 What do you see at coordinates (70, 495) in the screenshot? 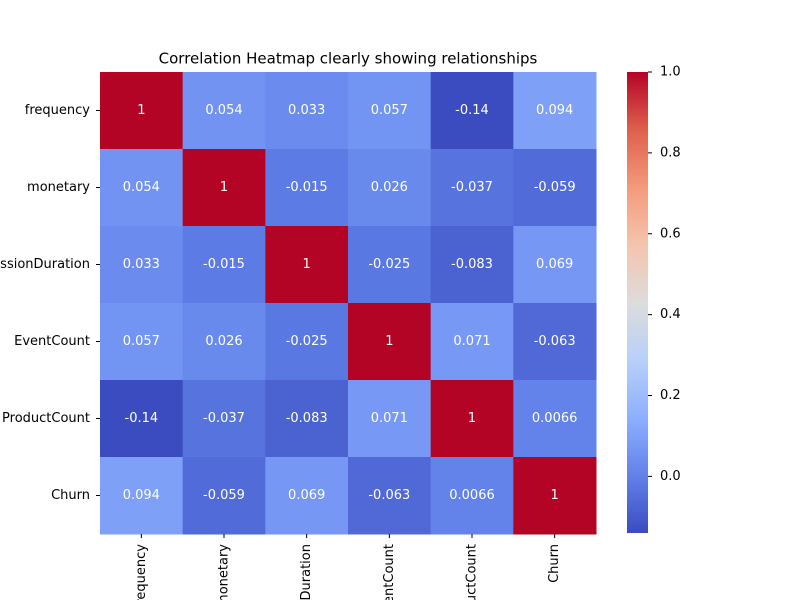
I see `y-tick-label: Churn` at bounding box center [70, 495].